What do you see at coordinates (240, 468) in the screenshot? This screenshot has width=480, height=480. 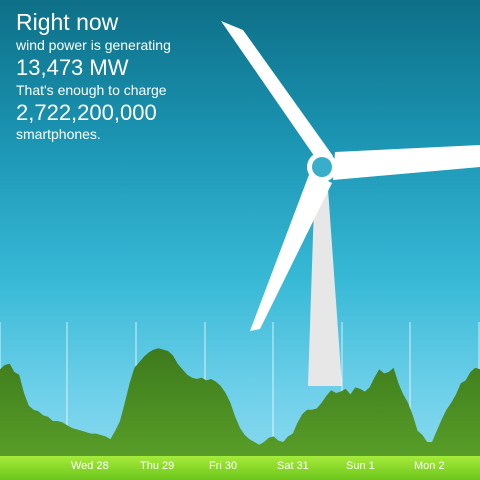 I see `ground-strip` at bounding box center [240, 468].